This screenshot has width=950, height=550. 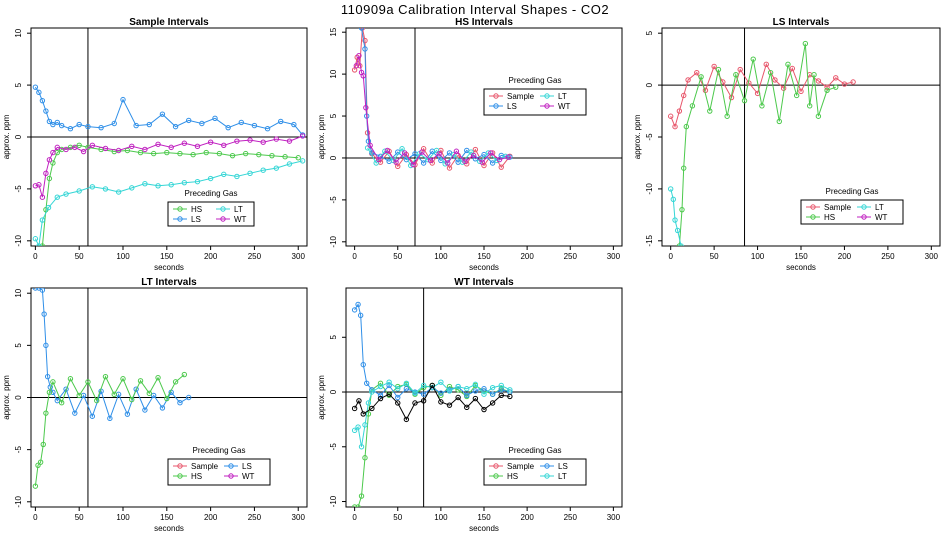 What do you see at coordinates (676, 217) in the screenshot?
I see `series-line-lt` at bounding box center [676, 217].